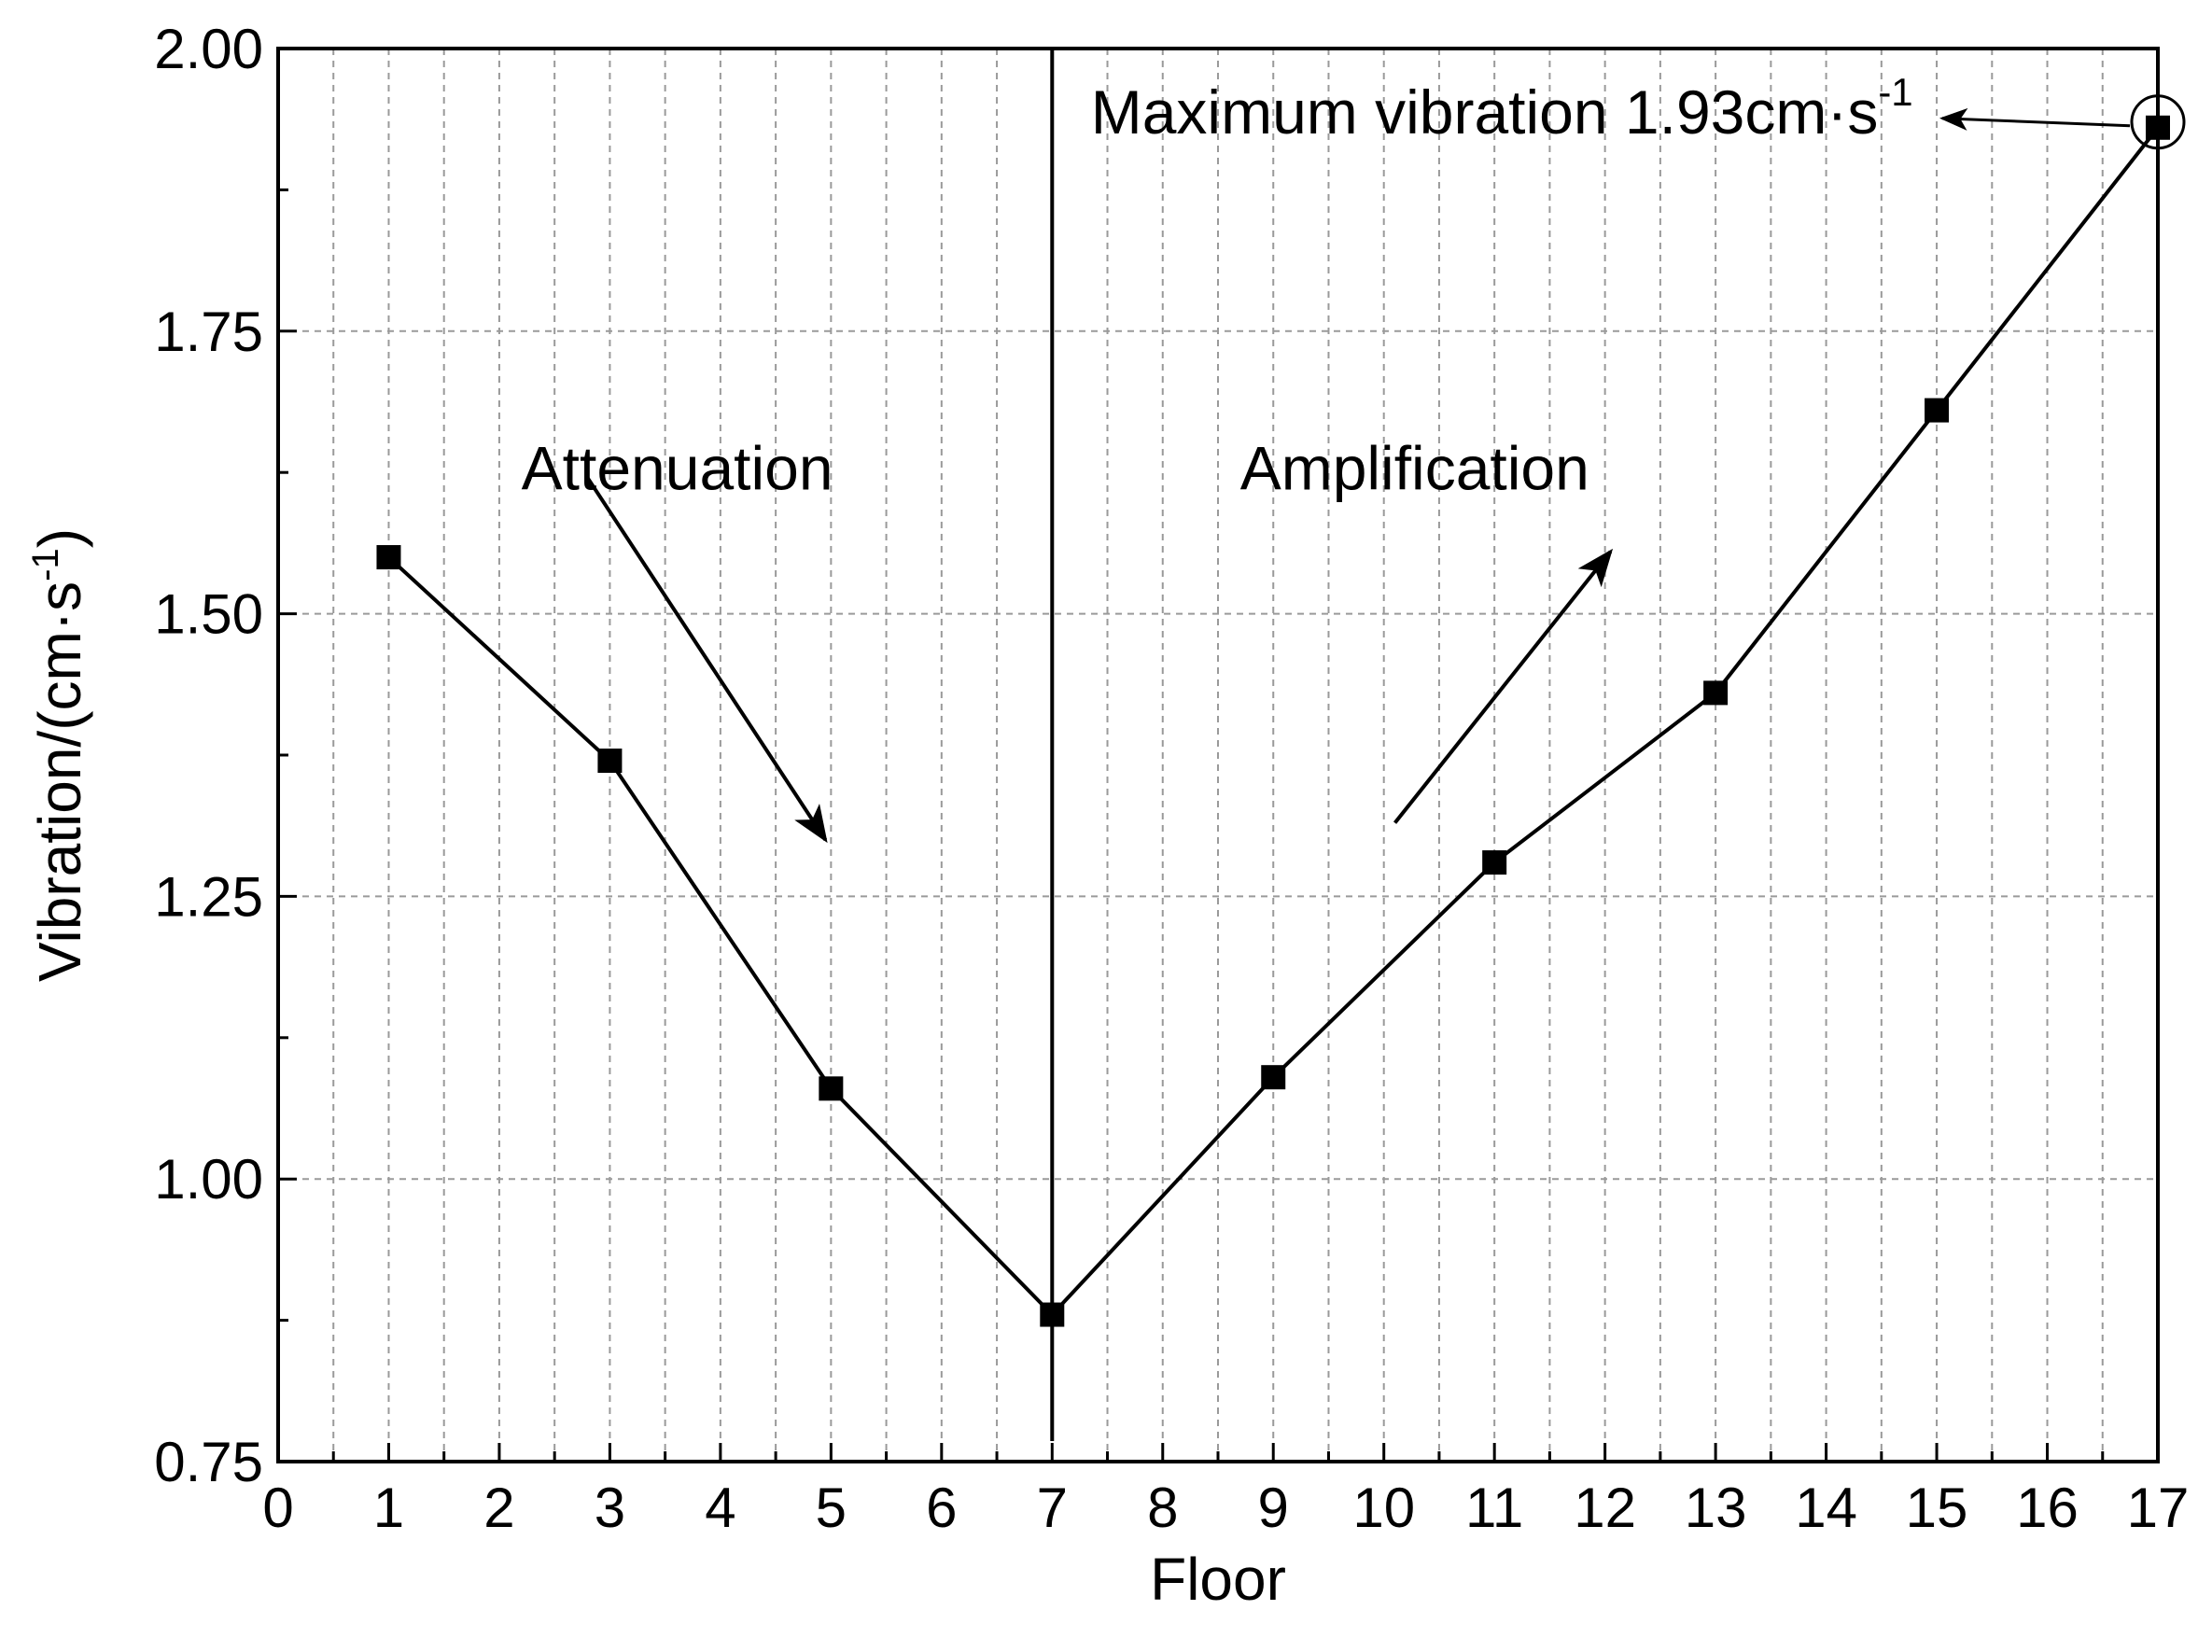  I want to click on attenuation-arrow, so click(707, 660).